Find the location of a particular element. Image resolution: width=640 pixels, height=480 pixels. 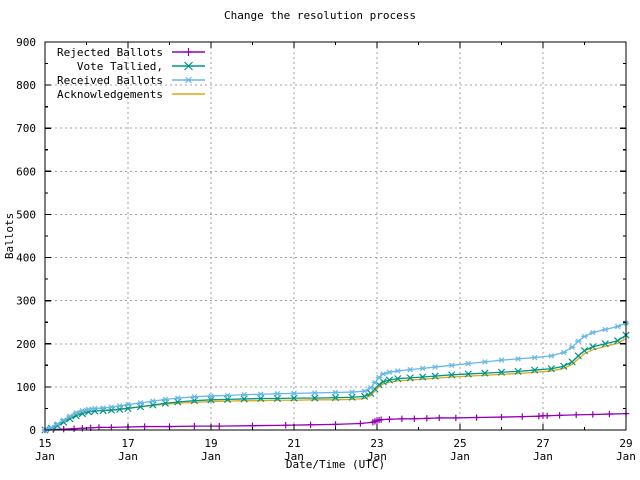

legend-item: Received Ballots is located at coordinates (131, 80).